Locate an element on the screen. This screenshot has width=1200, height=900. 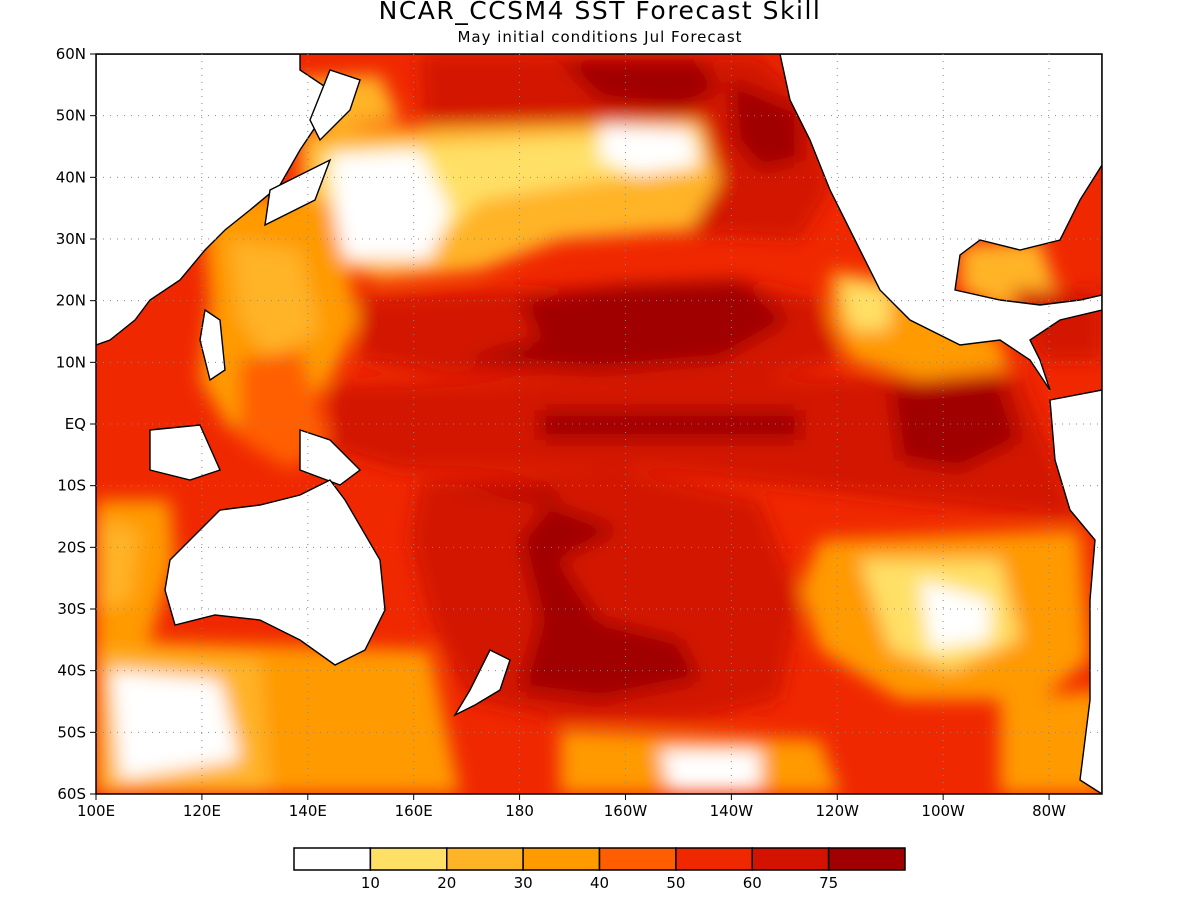
lon-label: 180 is located at coordinates (519, 811).